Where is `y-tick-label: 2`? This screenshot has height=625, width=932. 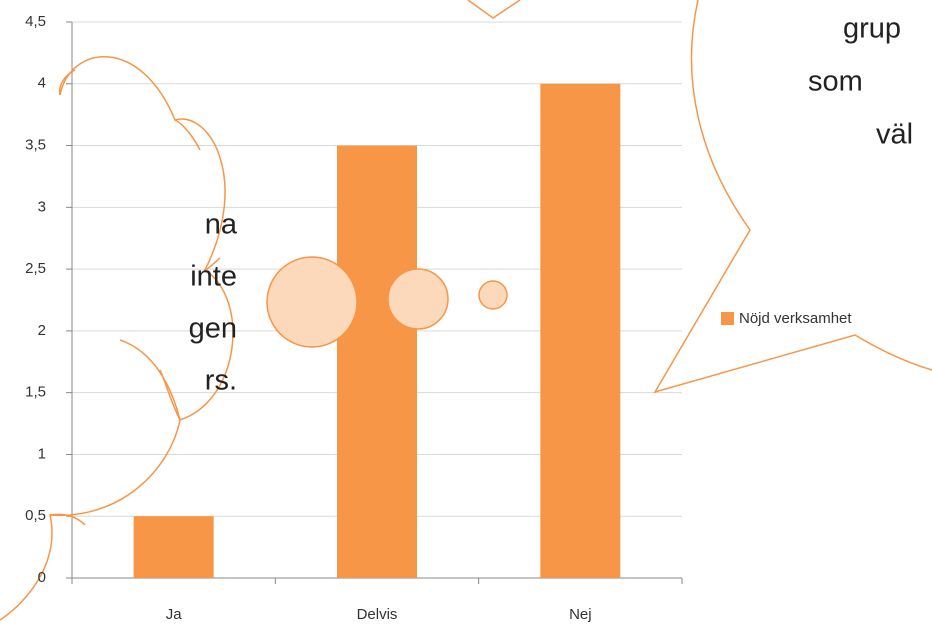
y-tick-label: 2 is located at coordinates (42, 330).